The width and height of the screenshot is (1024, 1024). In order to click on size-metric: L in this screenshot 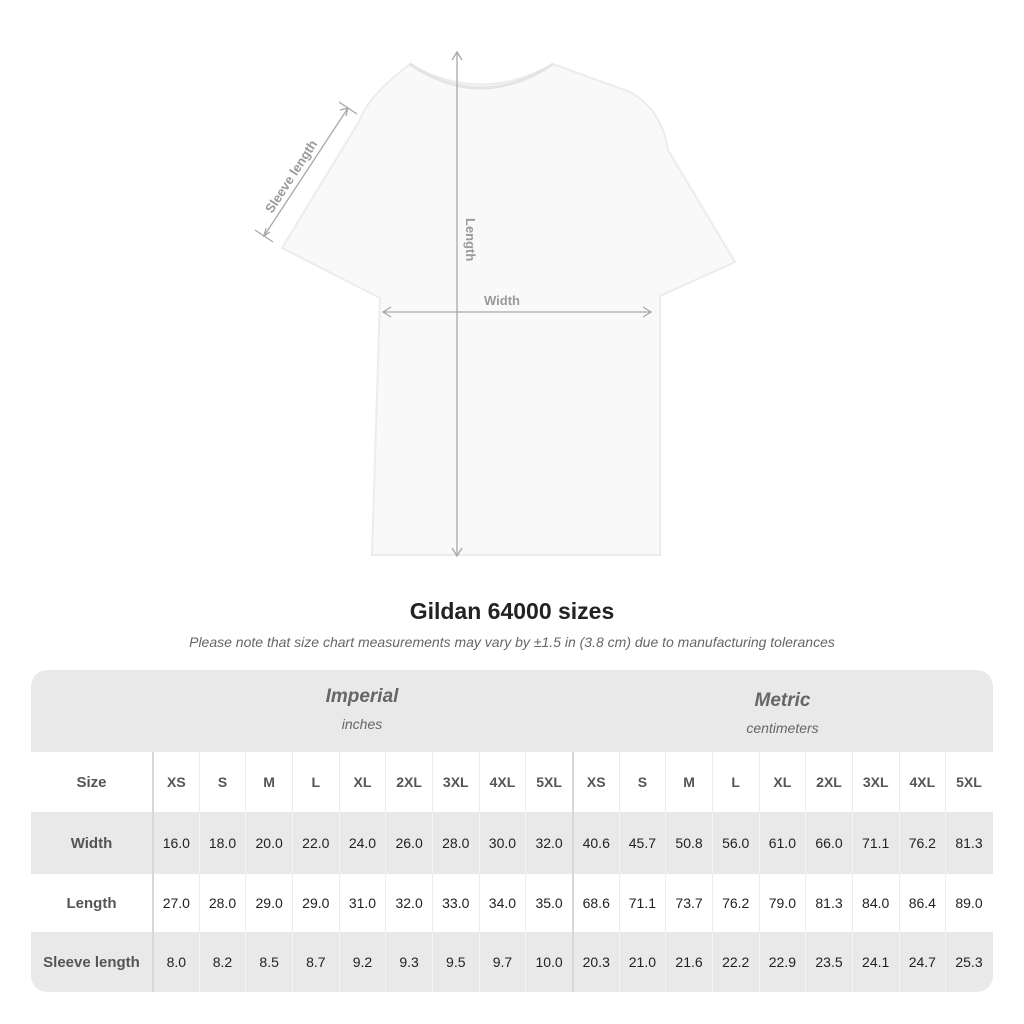, I will do `click(735, 782)`.